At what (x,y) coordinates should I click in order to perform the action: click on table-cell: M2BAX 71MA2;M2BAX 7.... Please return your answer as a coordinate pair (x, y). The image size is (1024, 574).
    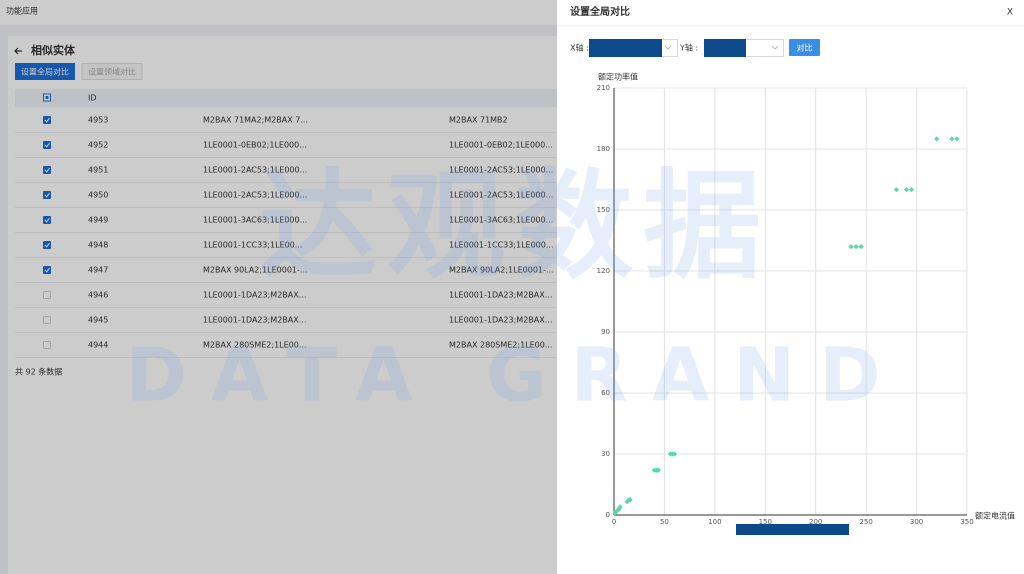
    Looking at the image, I should click on (255, 120).